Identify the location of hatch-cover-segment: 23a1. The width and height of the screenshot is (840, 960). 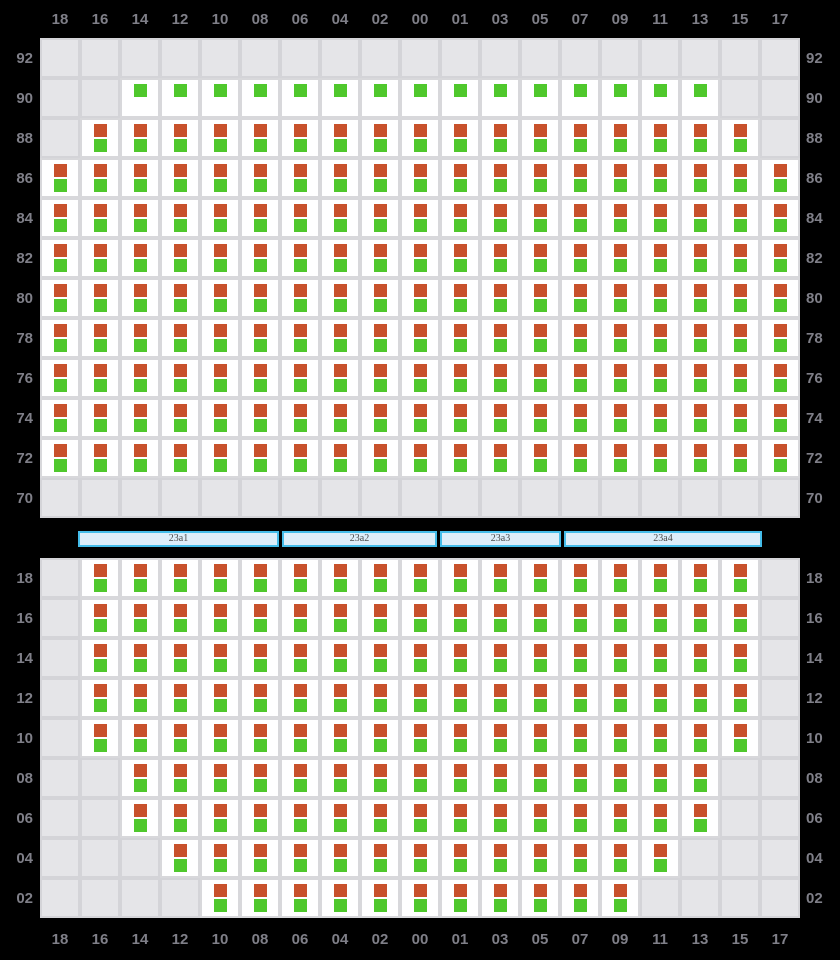
(178, 539).